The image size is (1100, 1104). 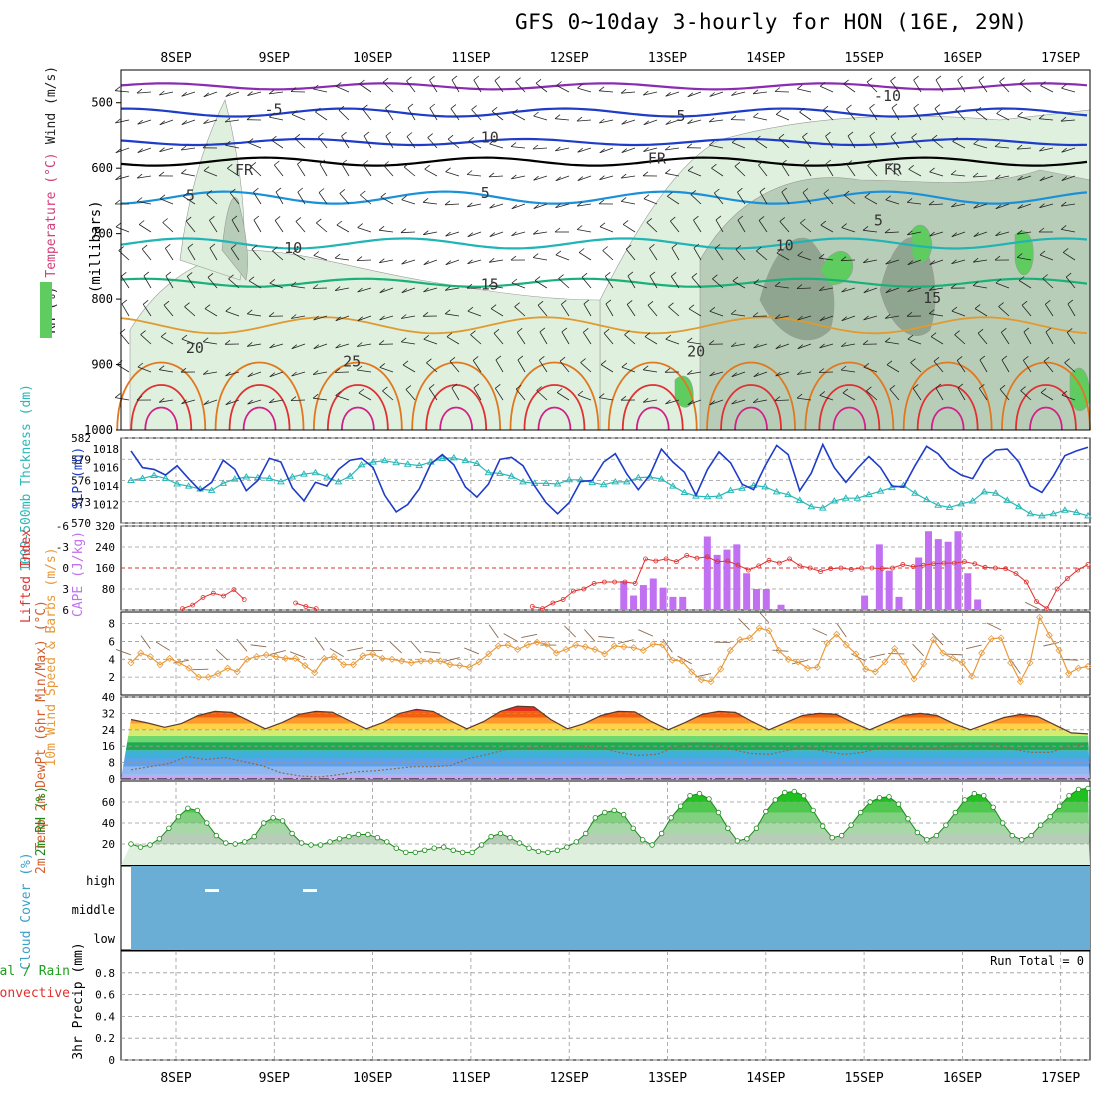 I want to click on rh-band, so click(x=605, y=839).